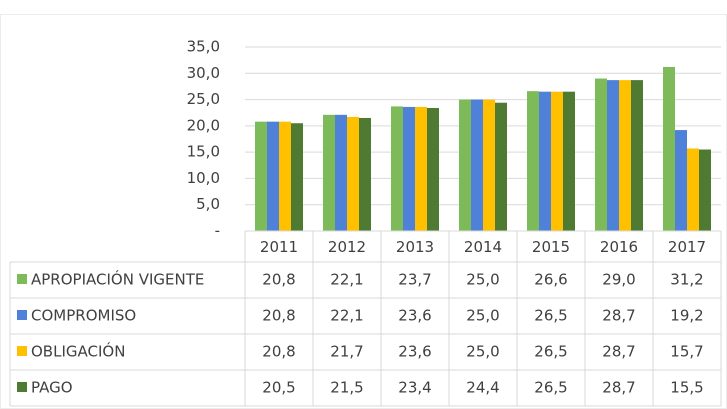 This screenshot has width=727, height=409. Describe the element at coordinates (550, 280) in the screenshot. I see `table-value: 26,6` at that location.